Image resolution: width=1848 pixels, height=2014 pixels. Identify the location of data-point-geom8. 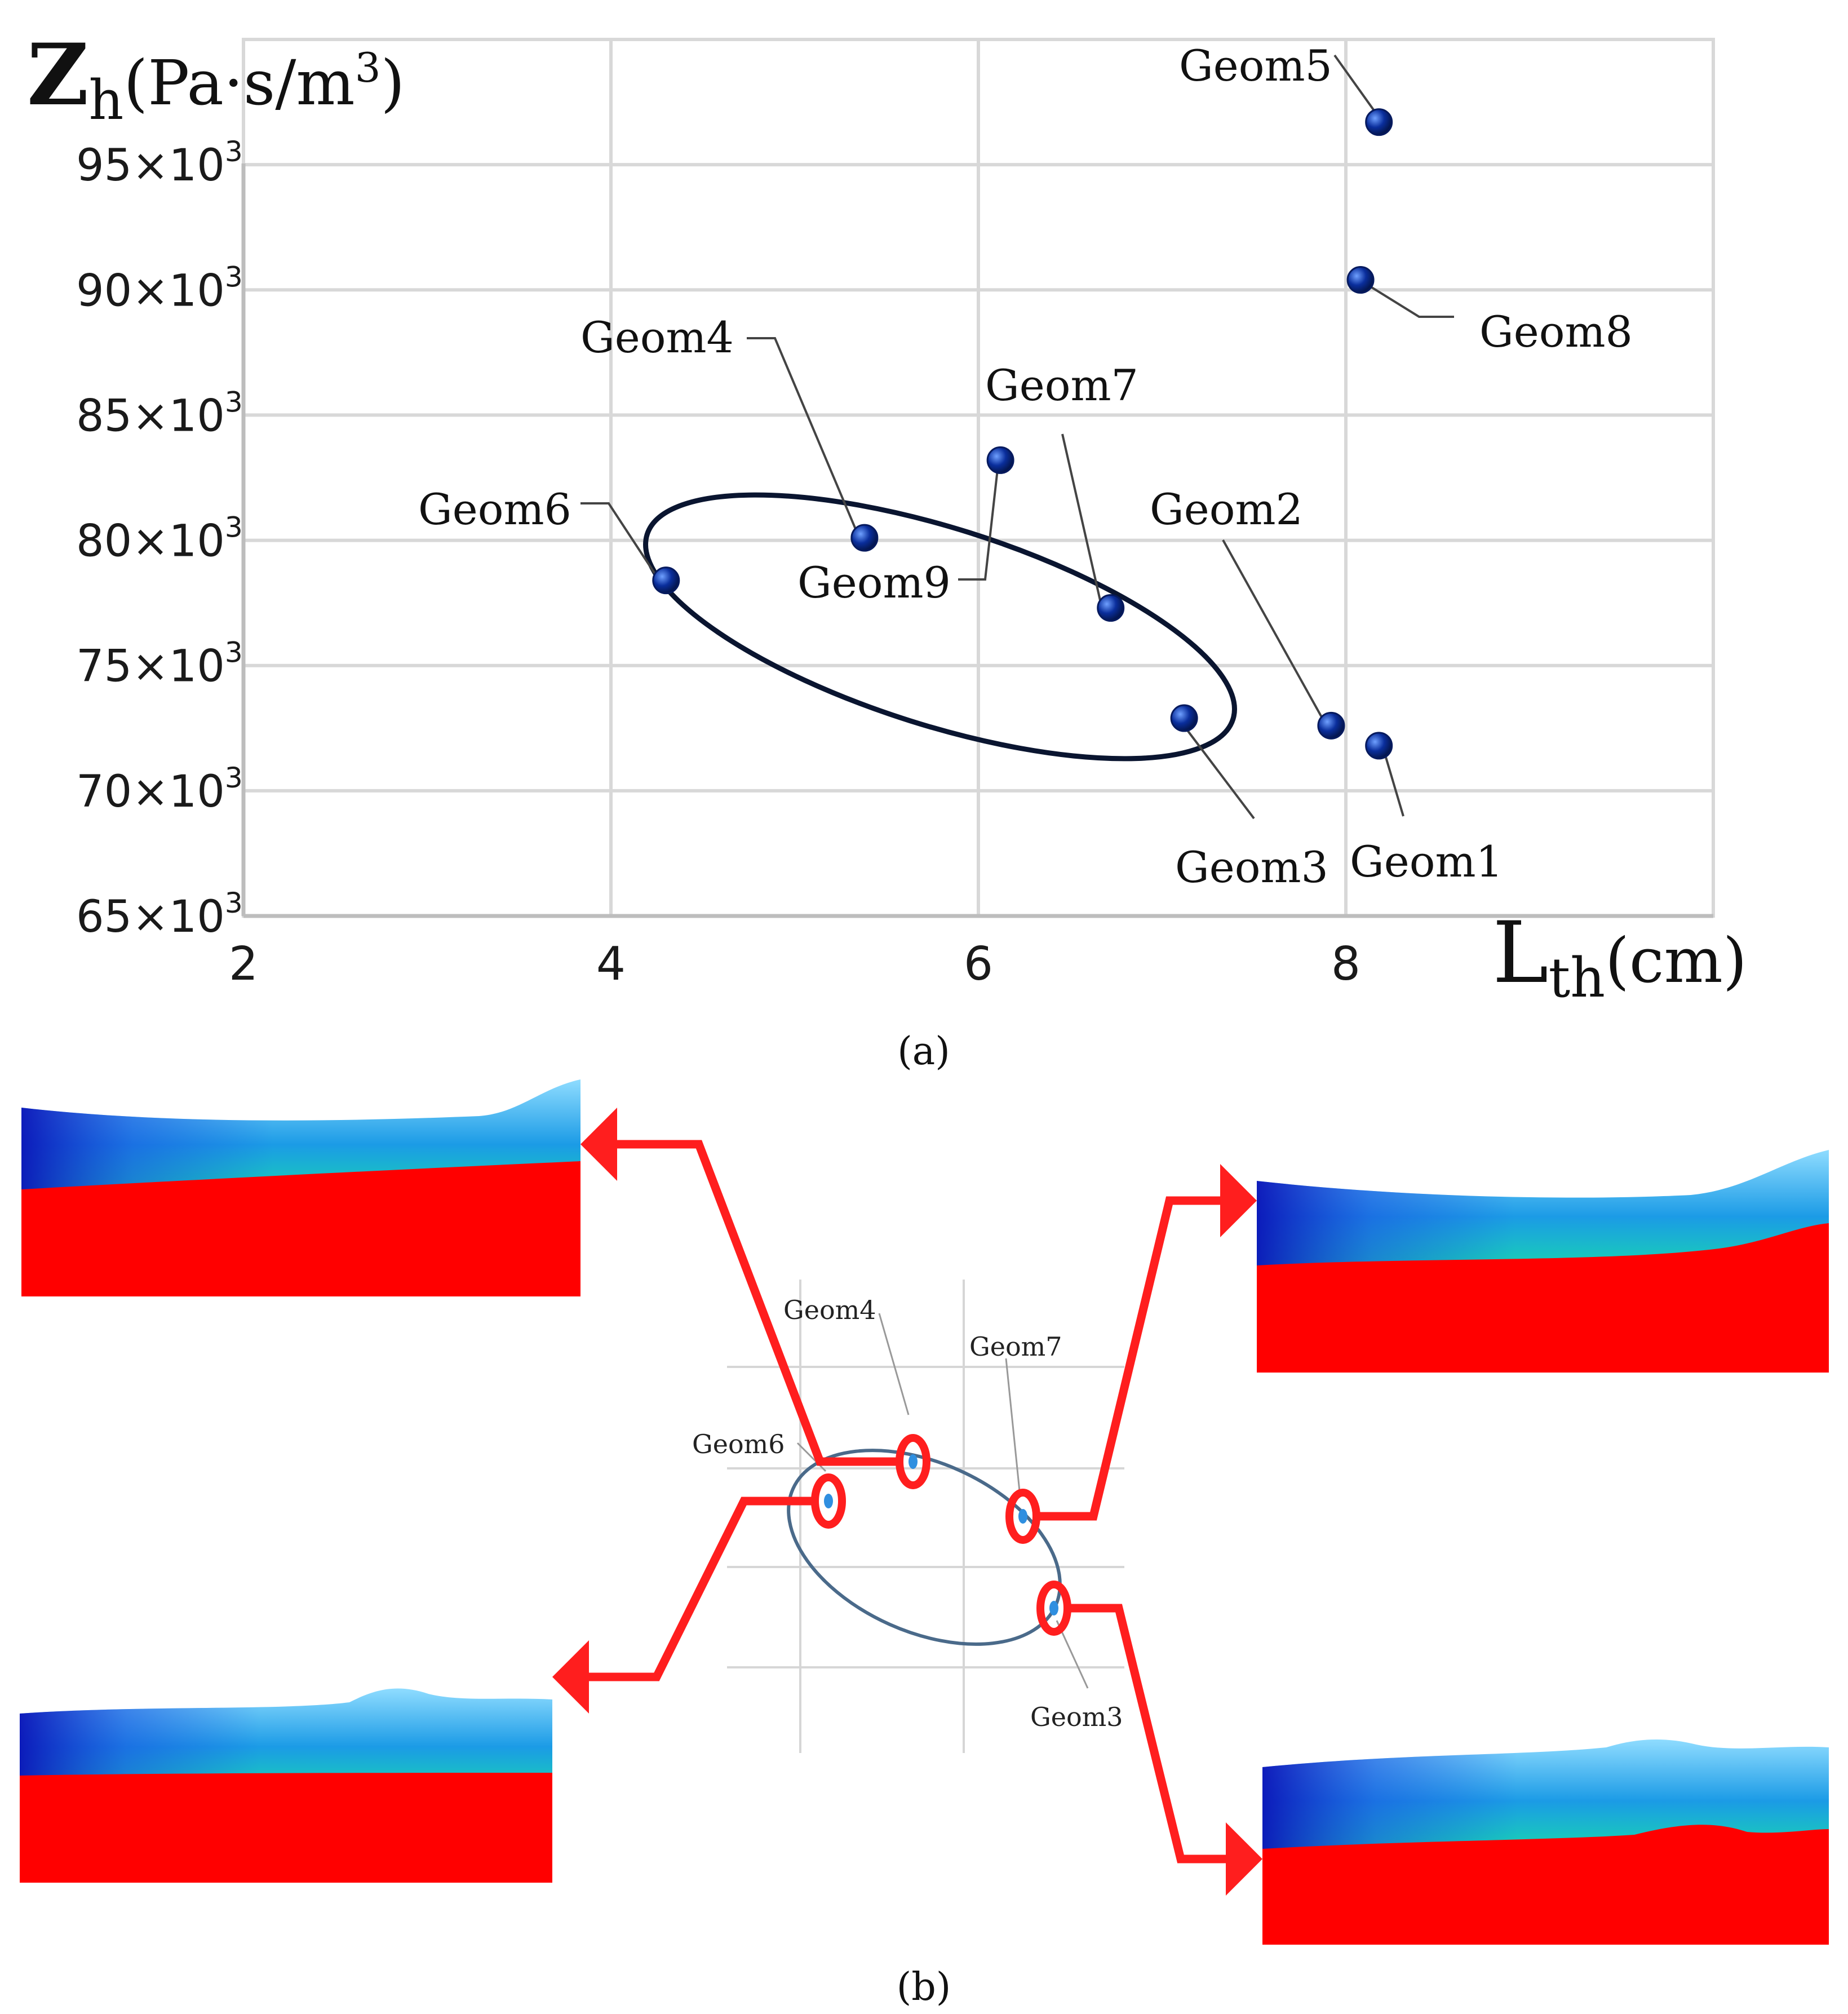
(1360, 280).